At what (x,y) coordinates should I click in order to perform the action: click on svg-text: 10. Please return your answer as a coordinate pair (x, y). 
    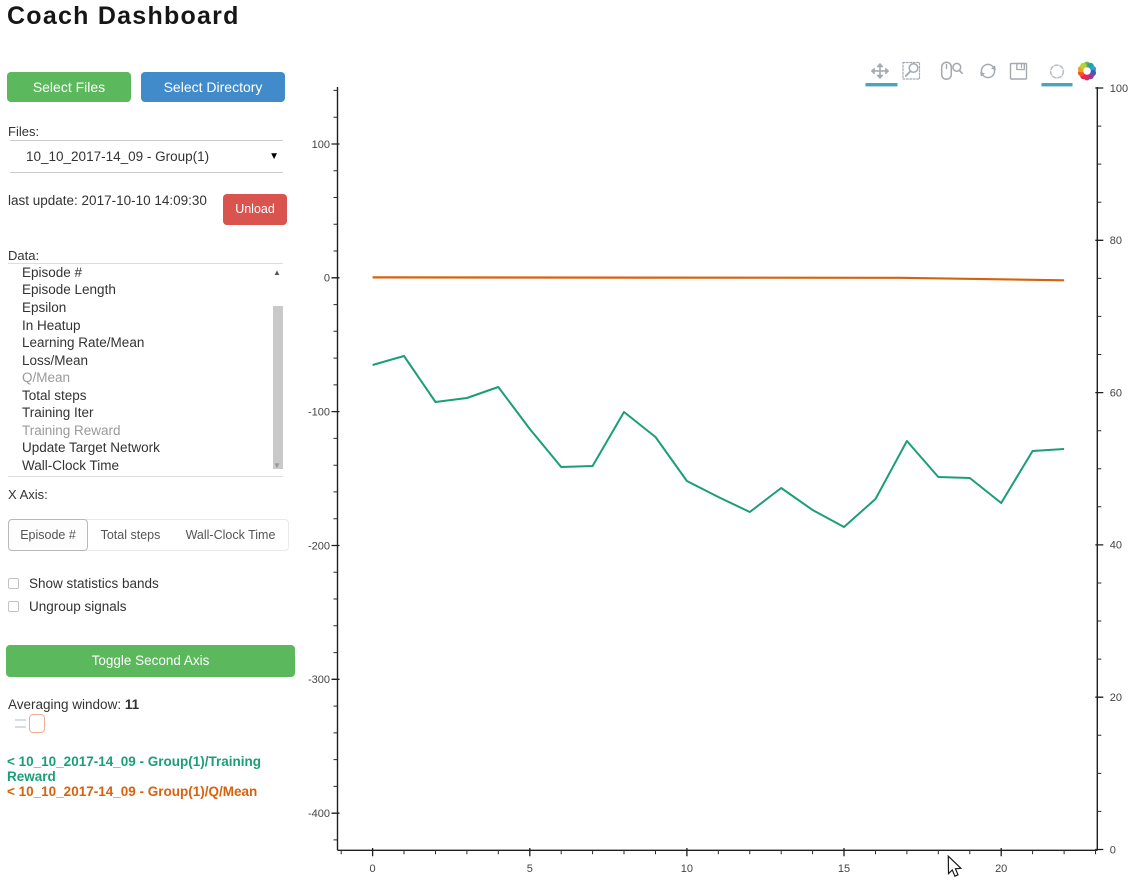
    Looking at the image, I should click on (687, 869).